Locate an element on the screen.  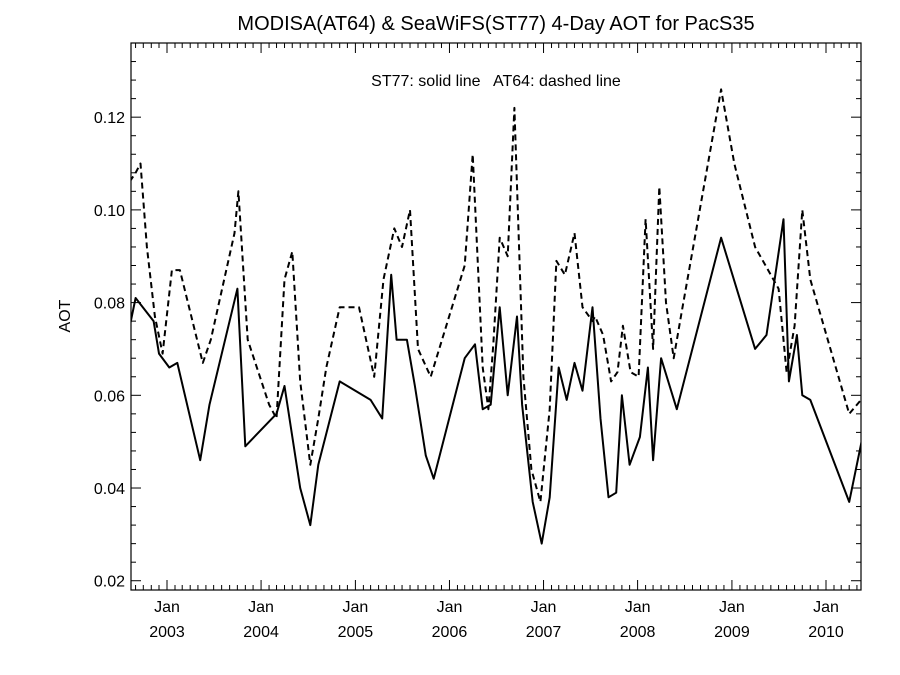
y-tick-label: 0.04 is located at coordinates (109, 489).